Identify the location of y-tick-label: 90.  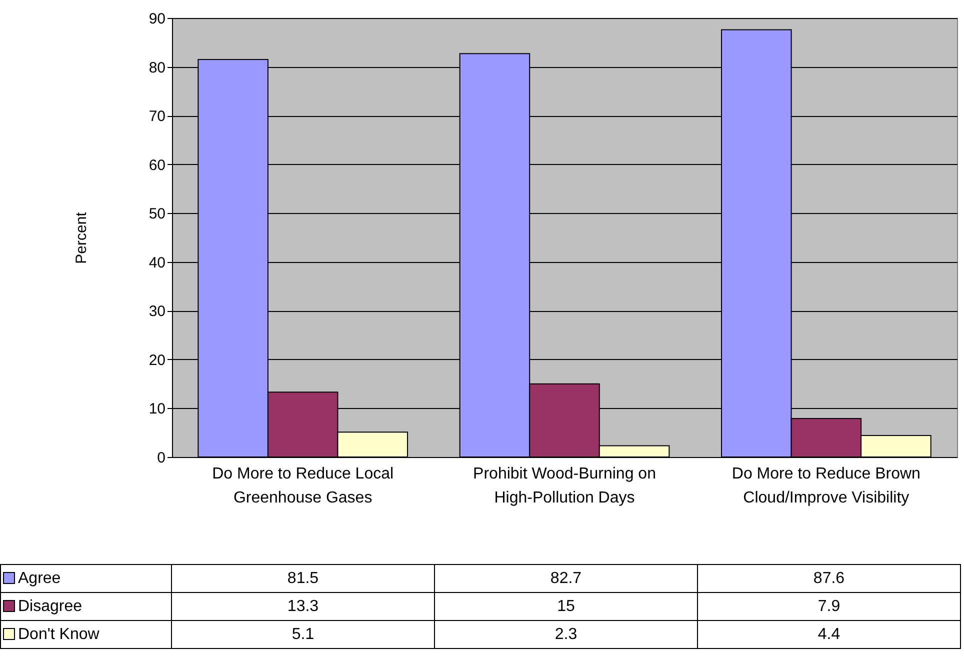
(157, 19).